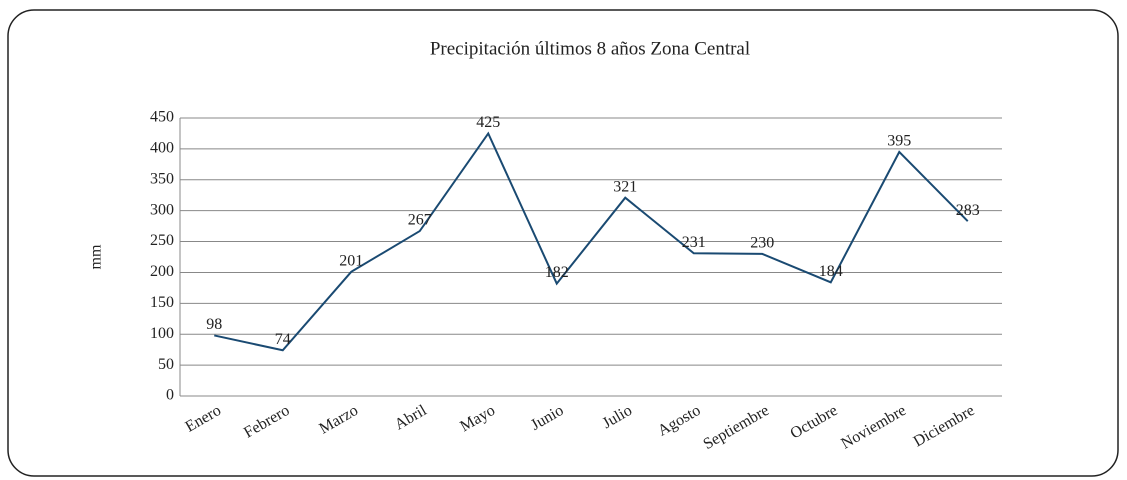 Image resolution: width=1127 pixels, height=480 pixels. I want to click on y-tick-label: 300, so click(162, 209).